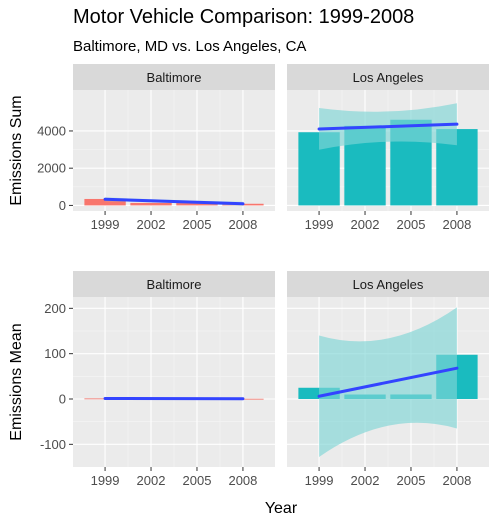 The width and height of the screenshot is (500, 522). Describe the element at coordinates (242, 224) in the screenshot. I see `x-tick-label-sum-baltimore-2008: 2008` at that location.